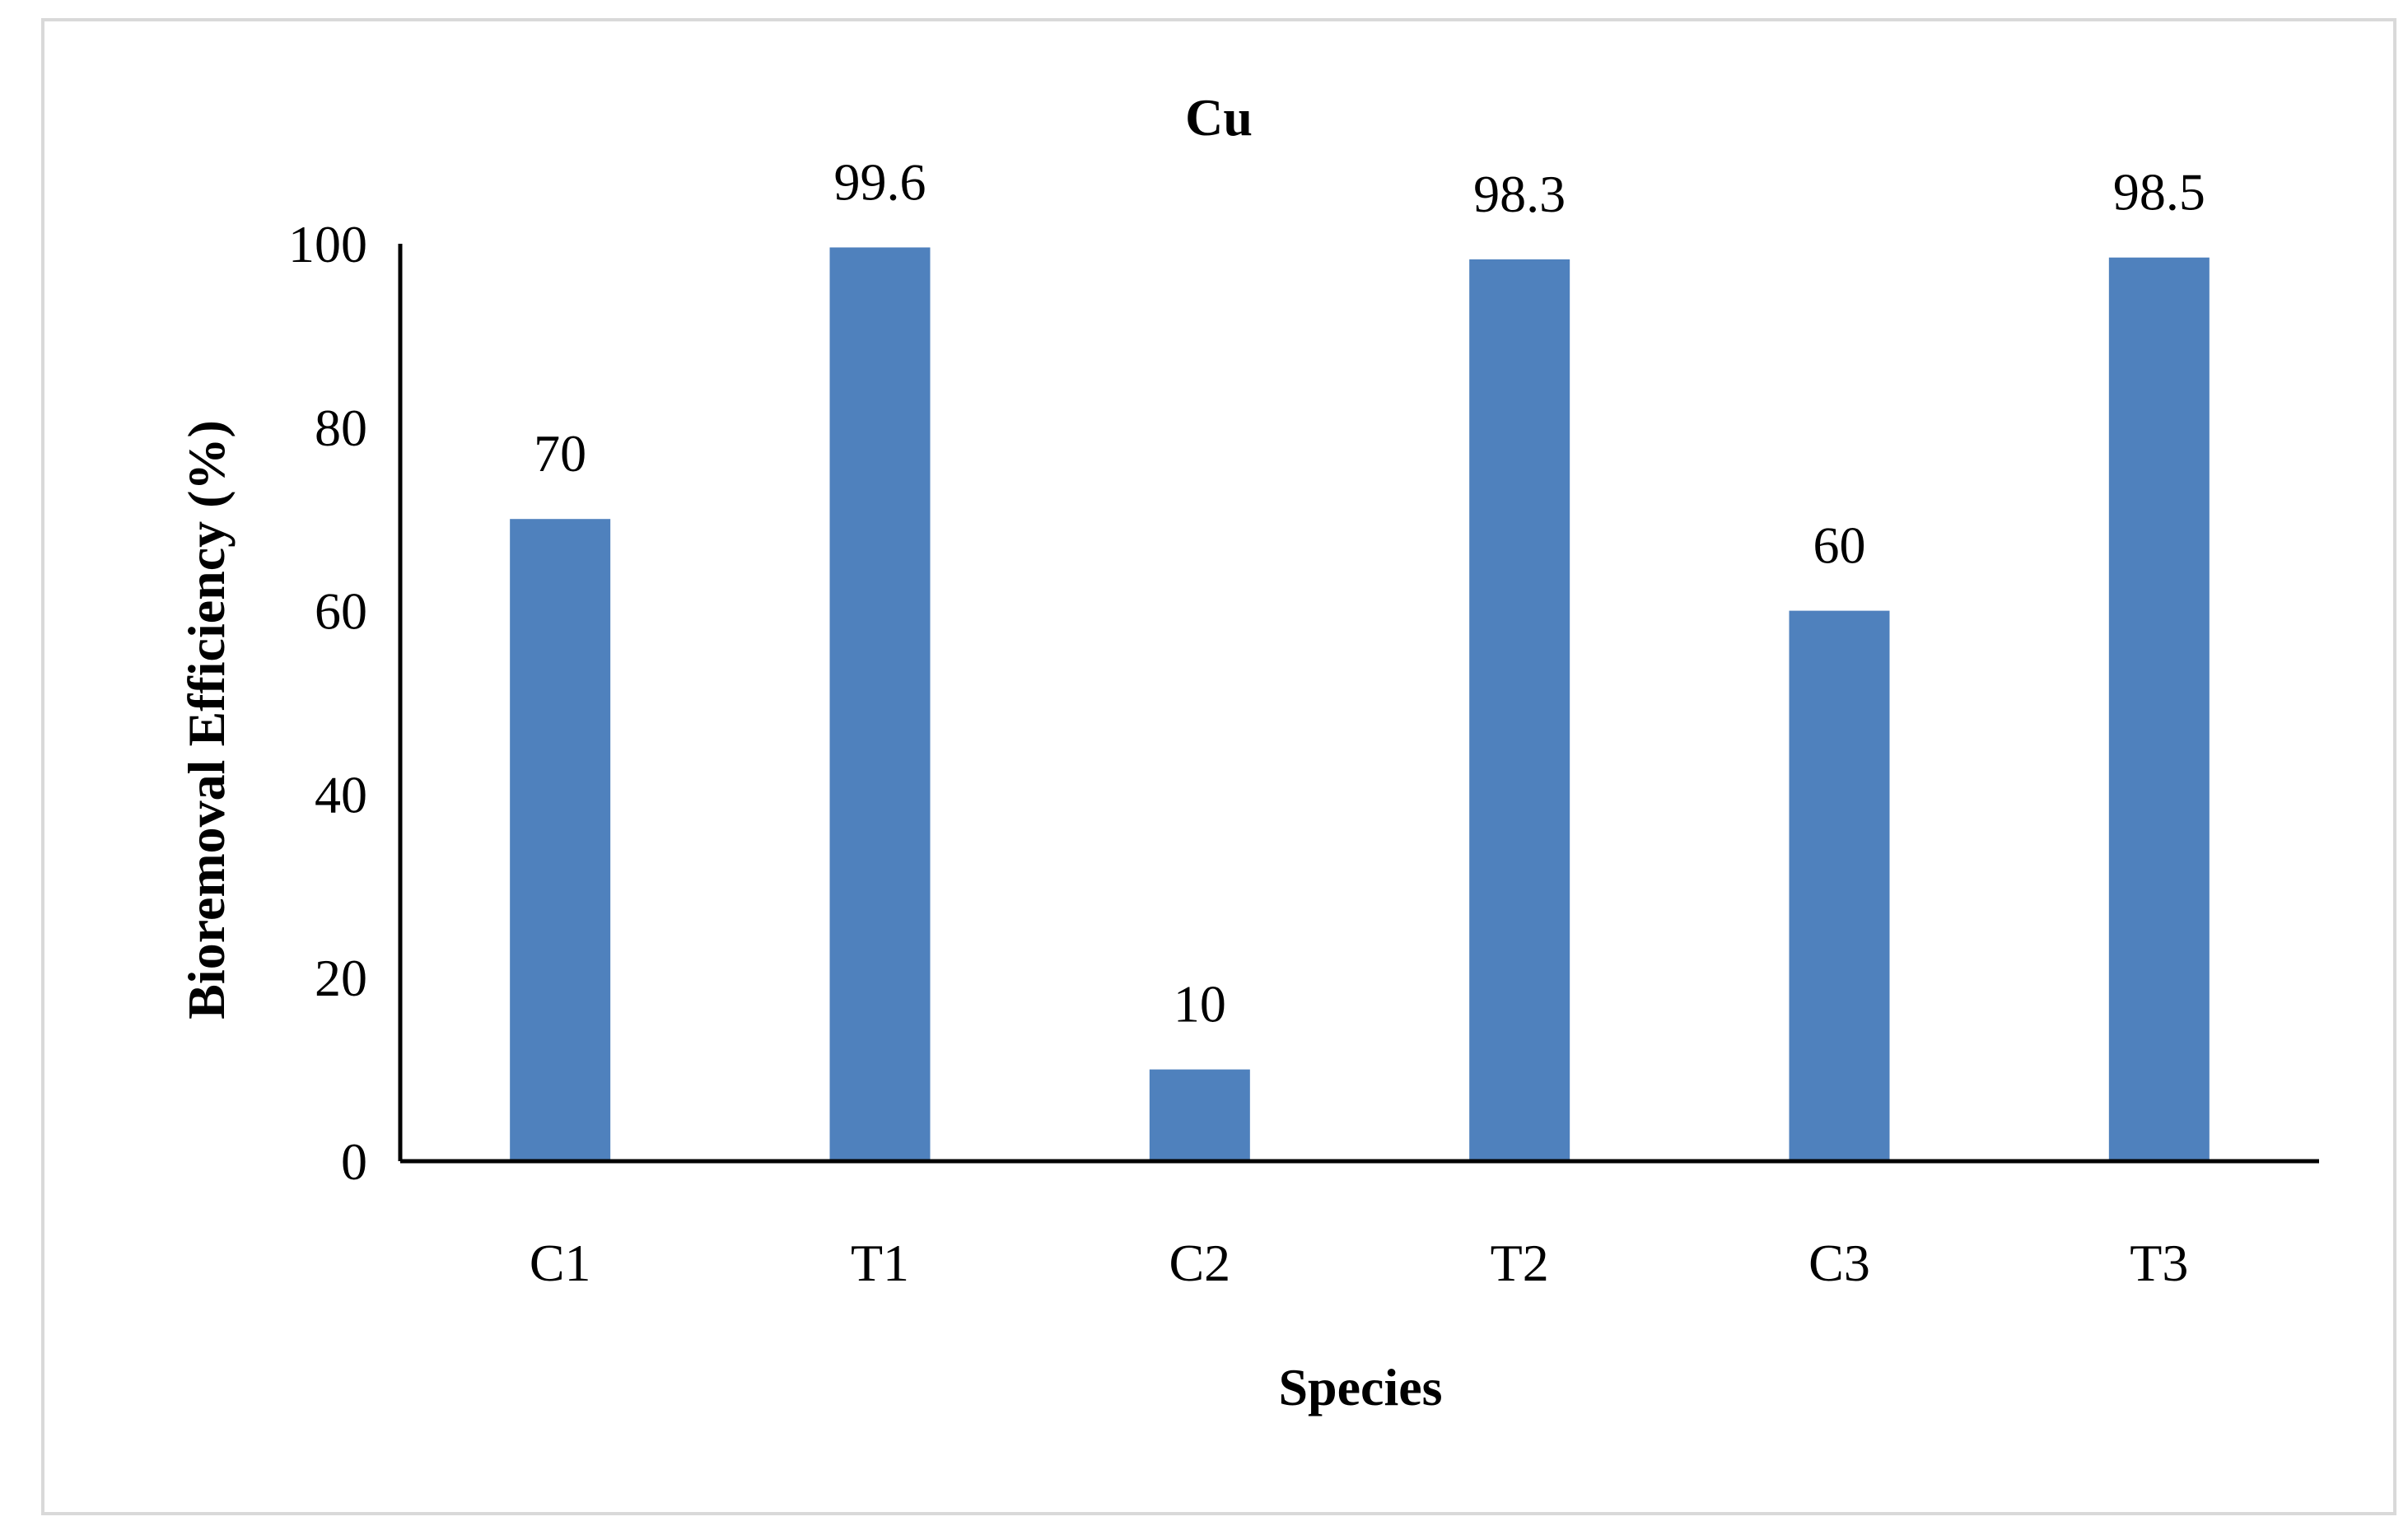 The image size is (2408, 1540). I want to click on y-tick-label: 100, so click(327, 244).